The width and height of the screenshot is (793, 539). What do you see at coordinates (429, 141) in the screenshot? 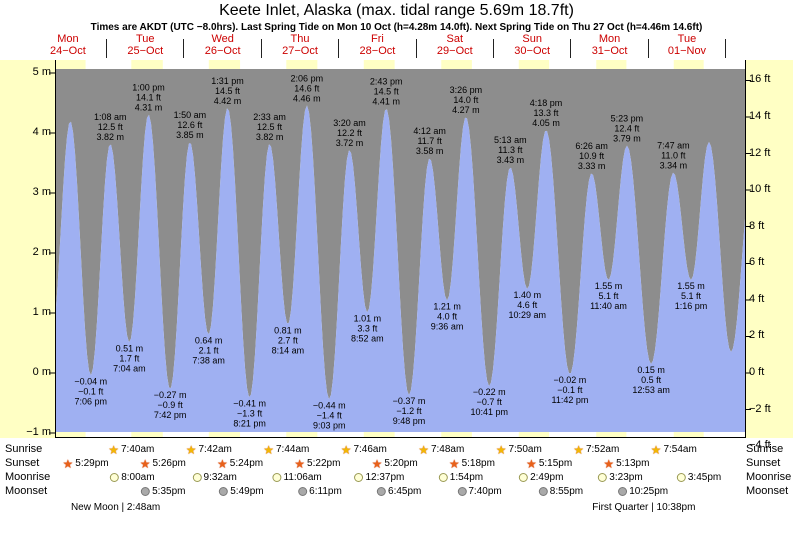
I see `tide-annotation-line: 11.7 ft` at bounding box center [429, 141].